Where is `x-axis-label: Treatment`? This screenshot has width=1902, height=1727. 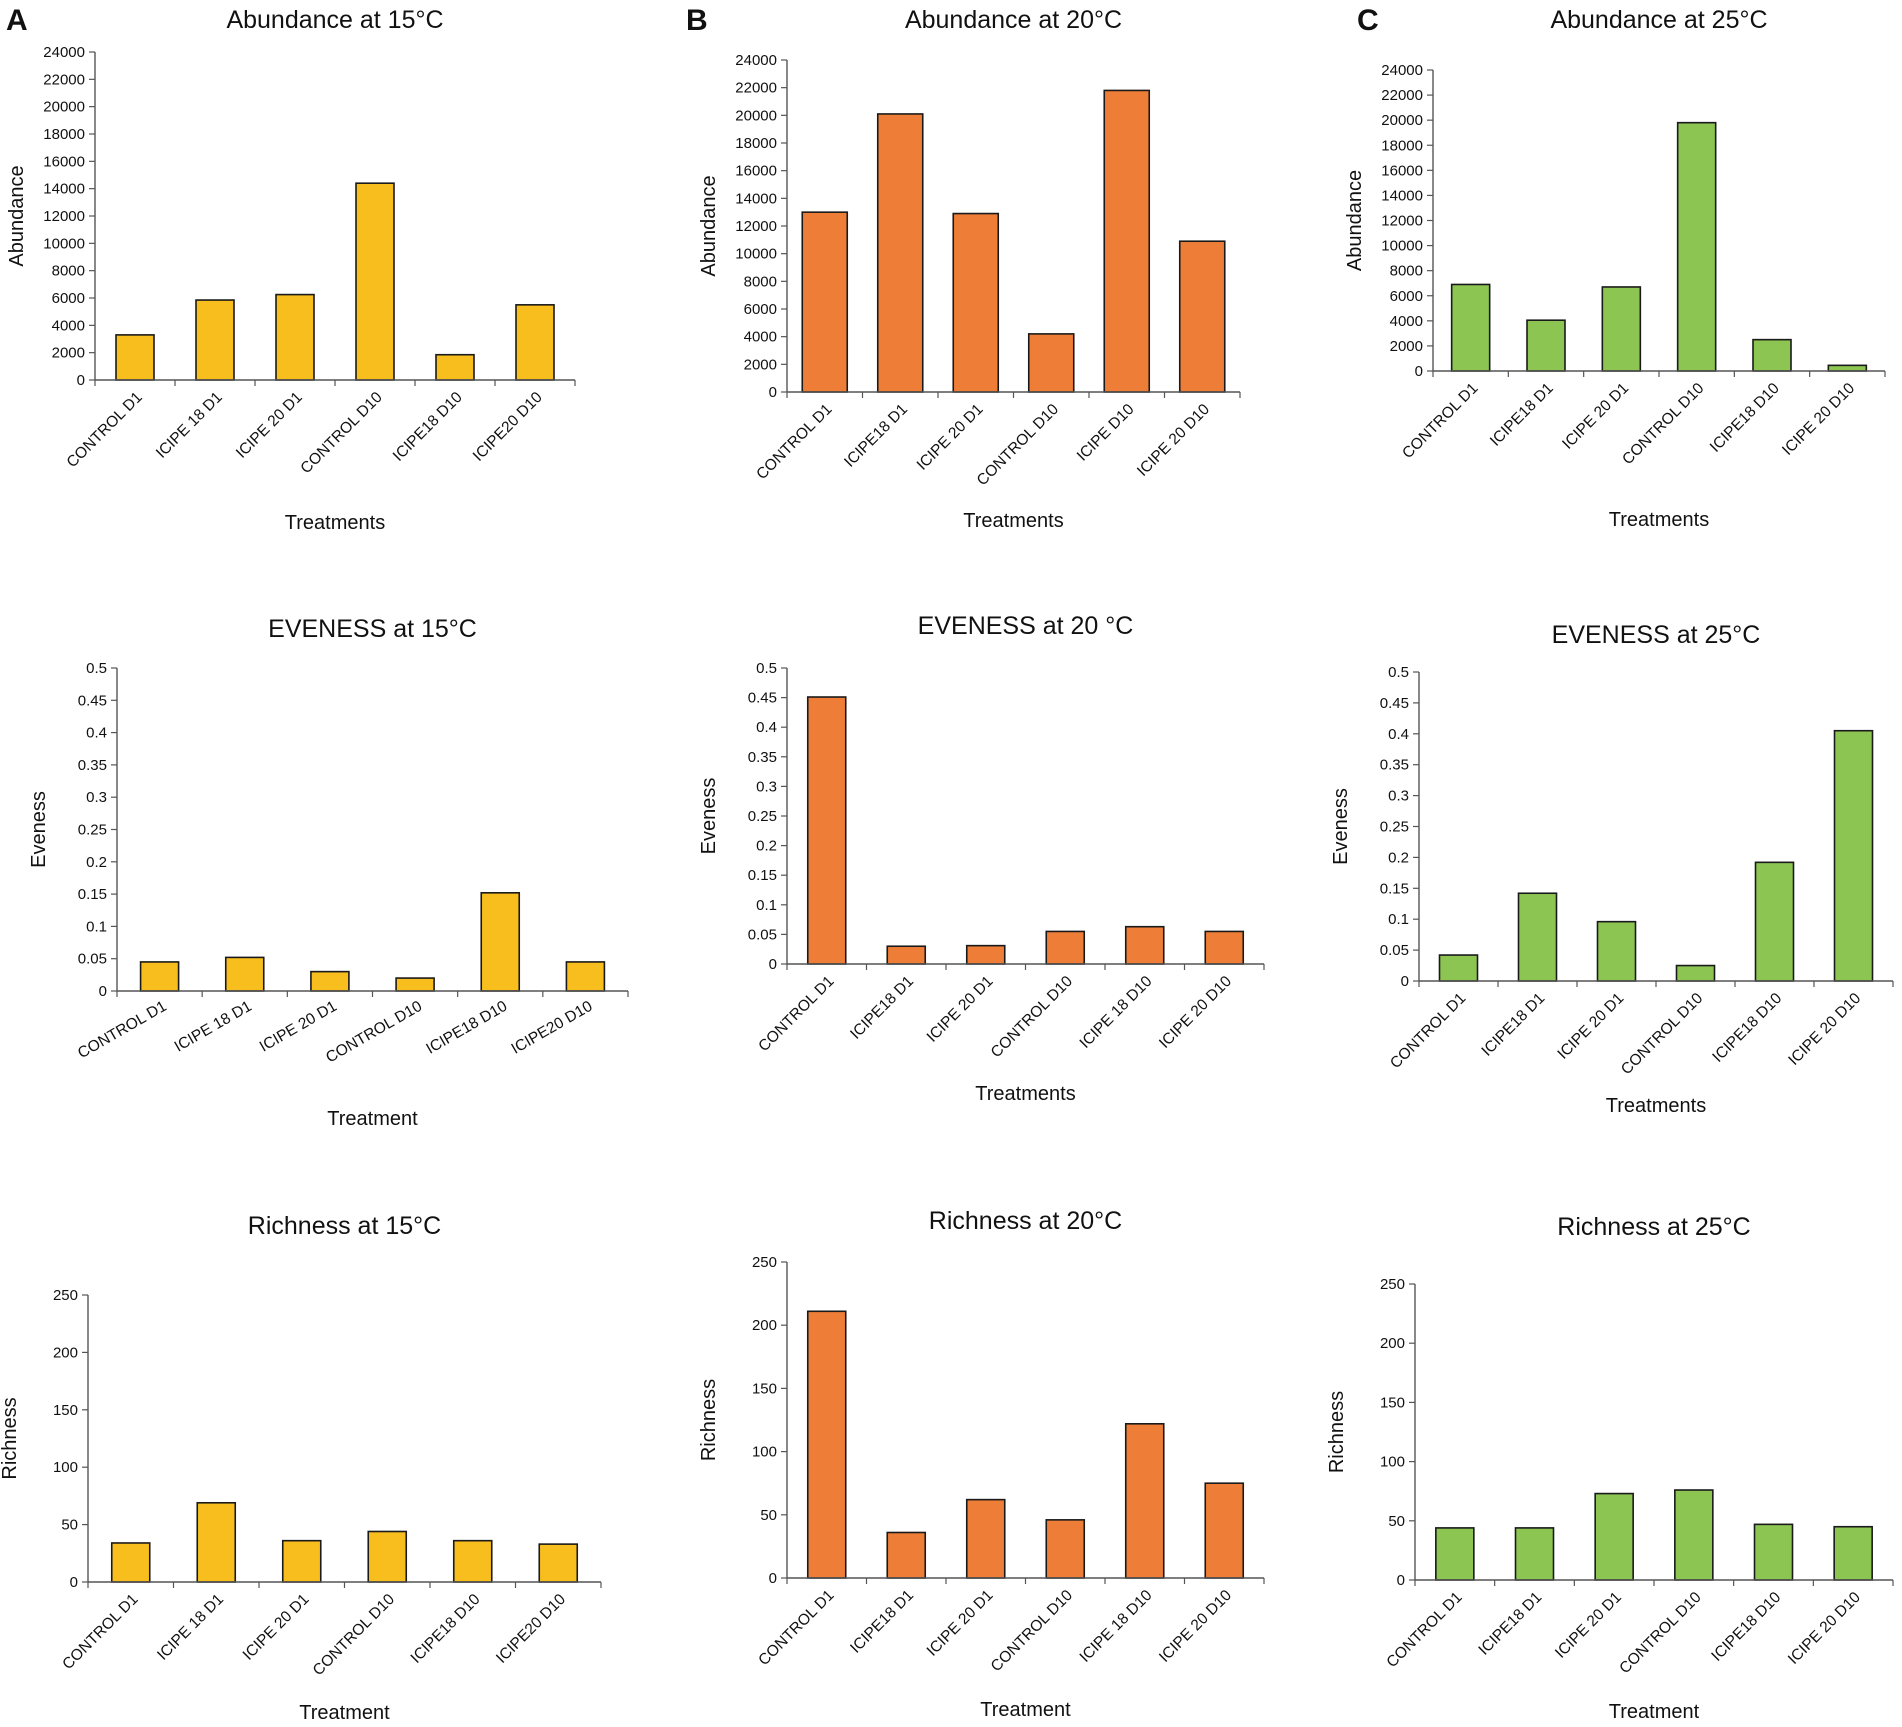
x-axis-label: Treatment is located at coordinates (344, 1713).